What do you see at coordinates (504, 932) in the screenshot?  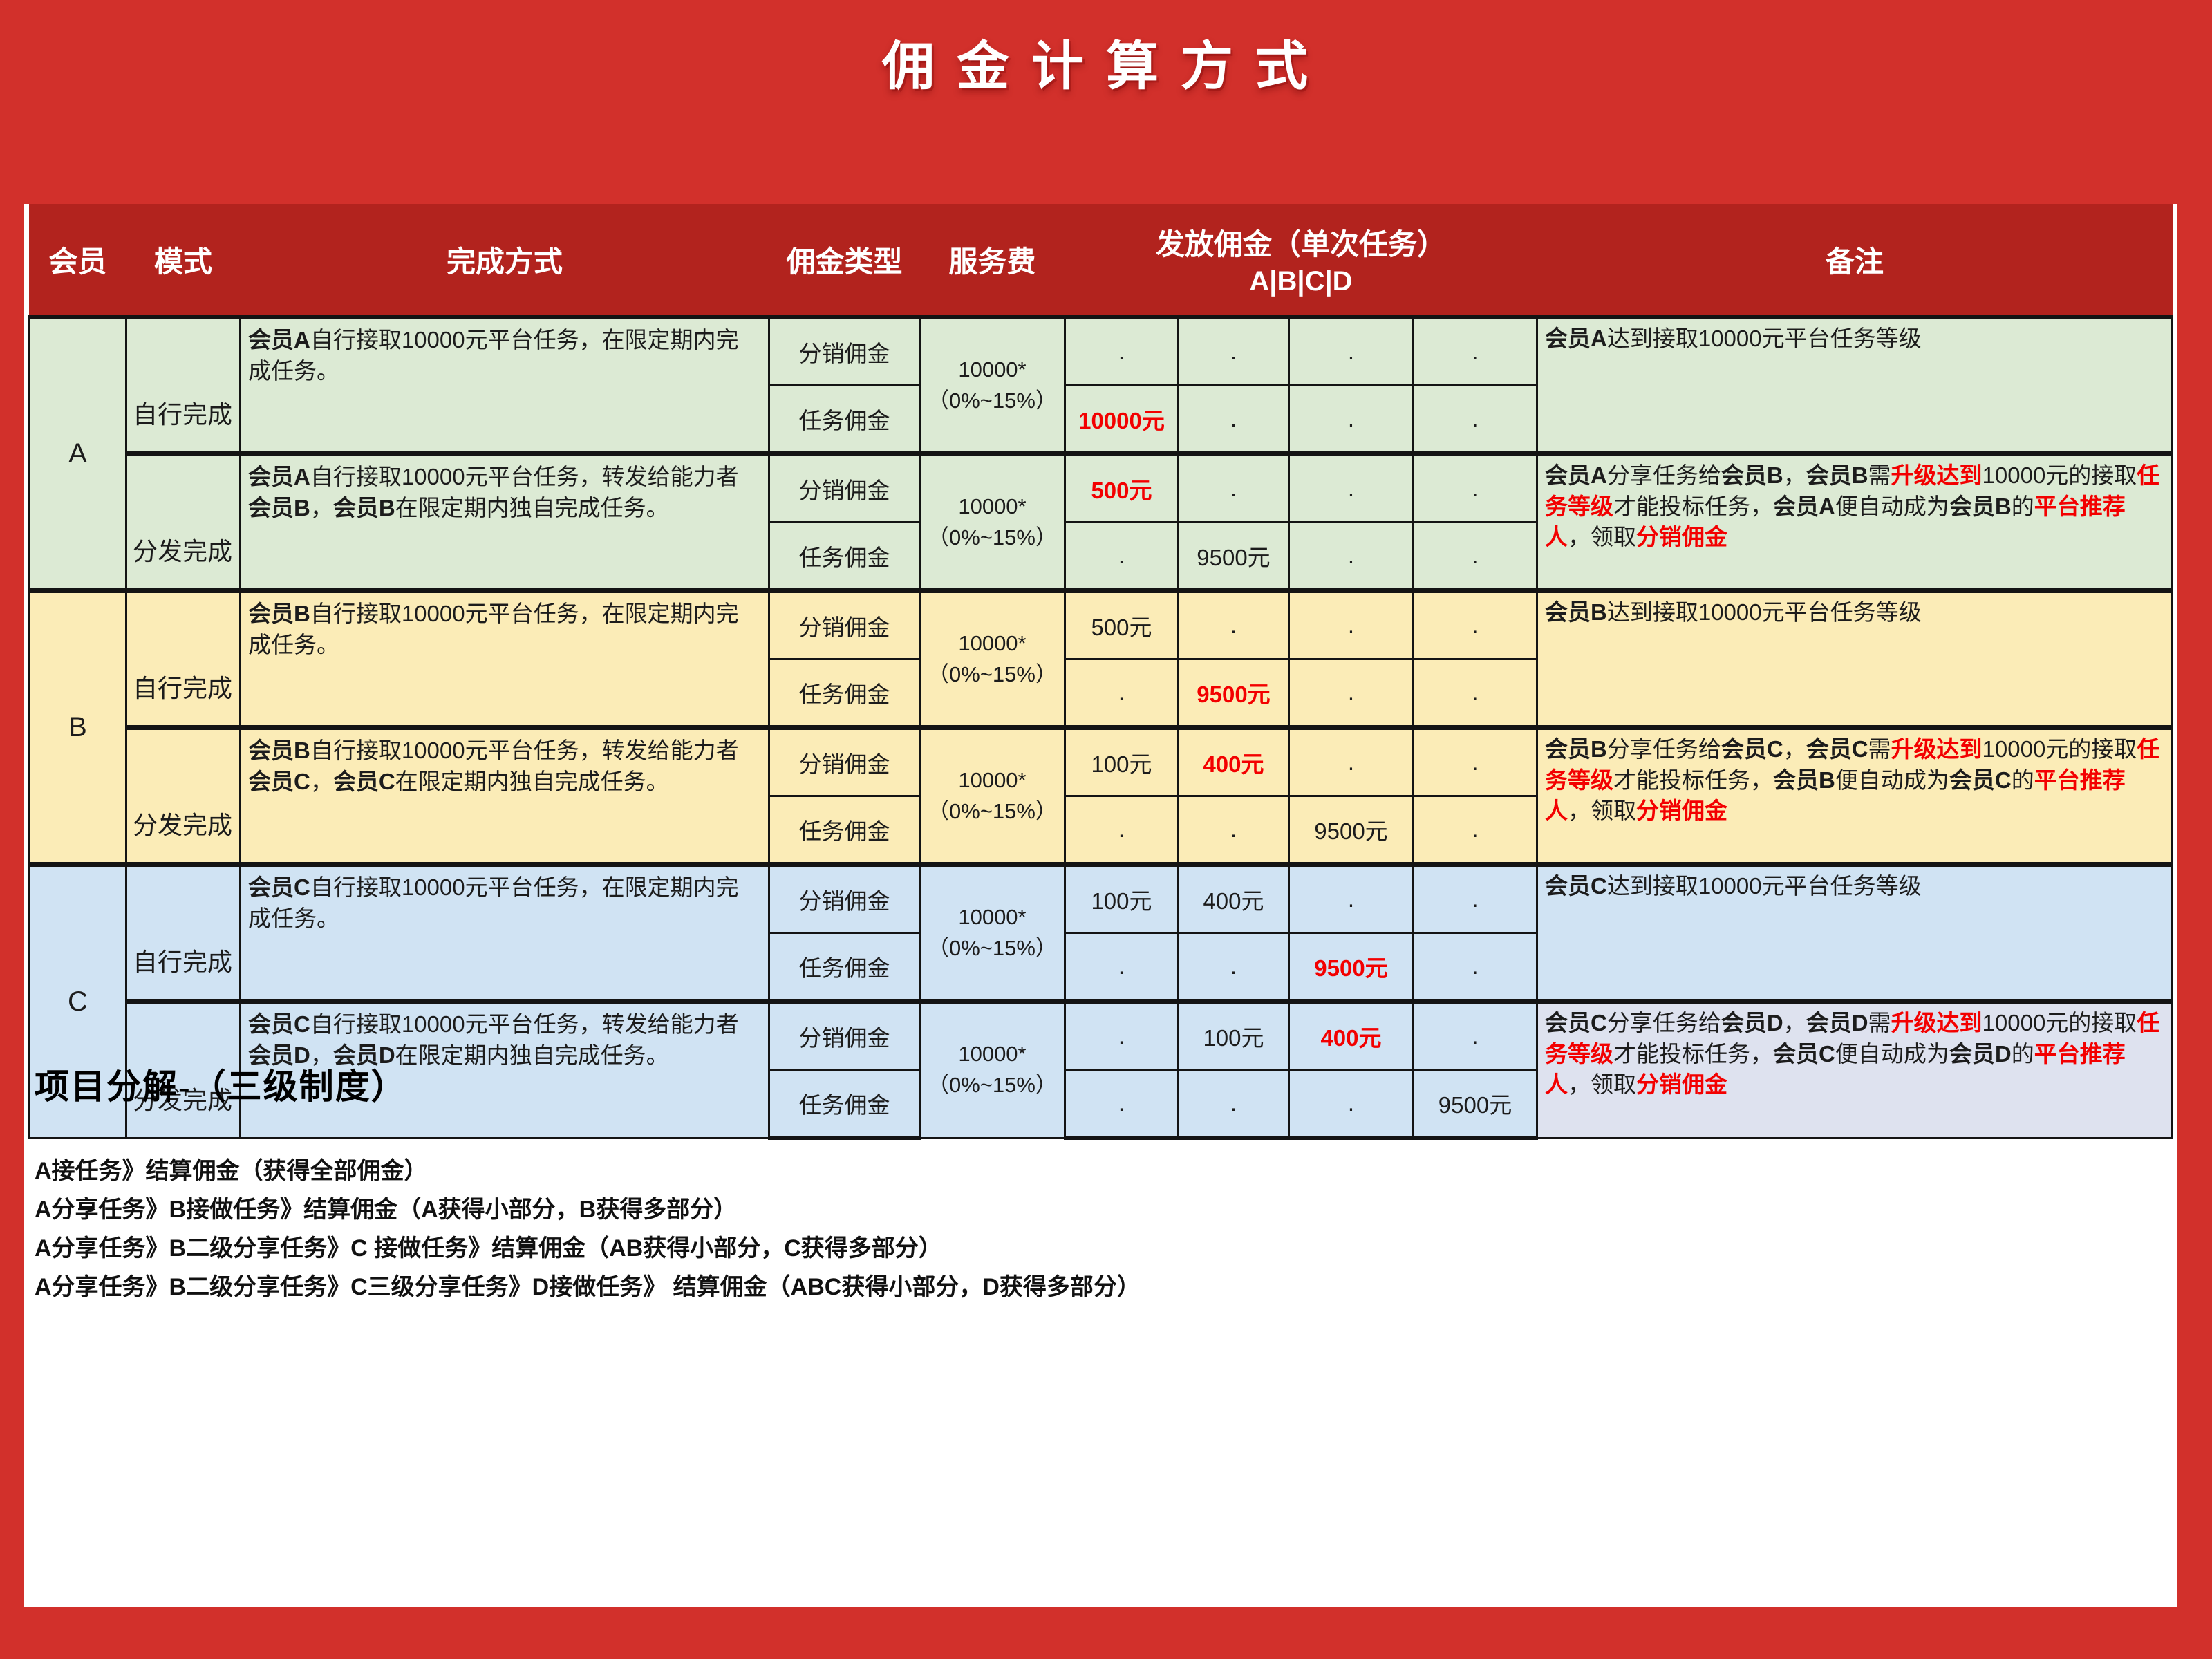 I see `task-description-cell: 会员C自行接取10000元平台任务，在限定期内完成任务。` at bounding box center [504, 932].